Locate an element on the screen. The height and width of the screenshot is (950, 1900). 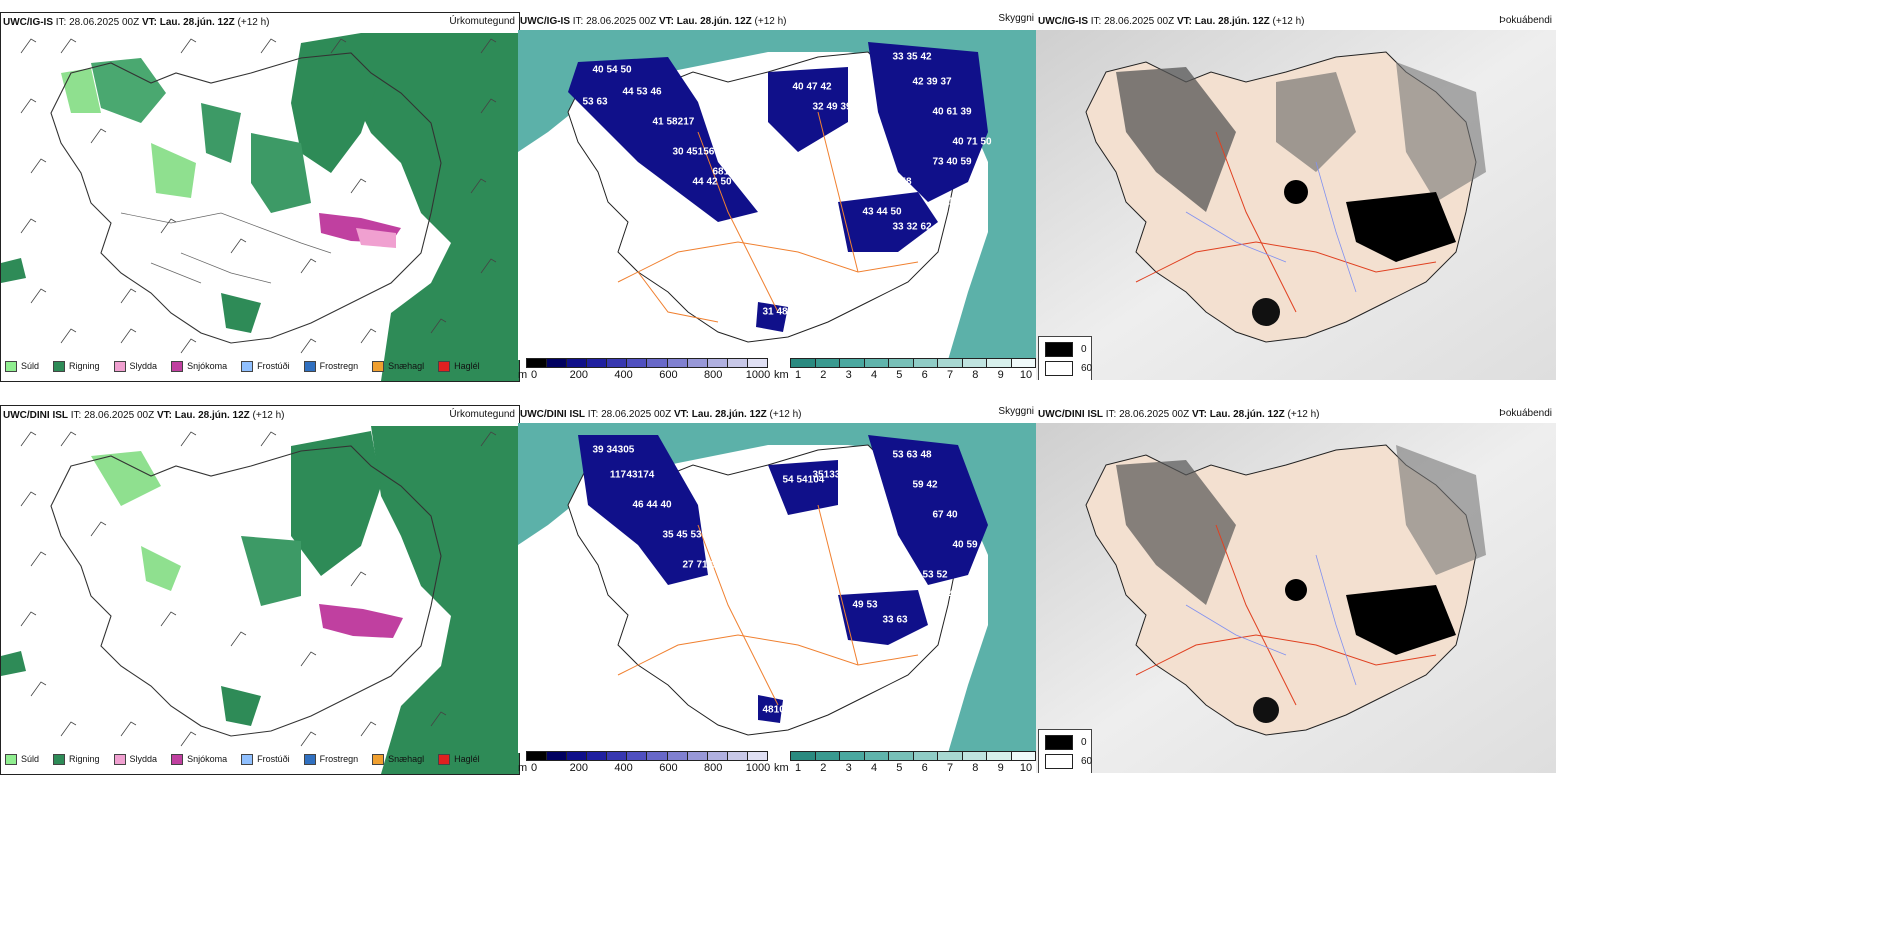
cloud-base-label: 84 is located at coordinates (892, 182).